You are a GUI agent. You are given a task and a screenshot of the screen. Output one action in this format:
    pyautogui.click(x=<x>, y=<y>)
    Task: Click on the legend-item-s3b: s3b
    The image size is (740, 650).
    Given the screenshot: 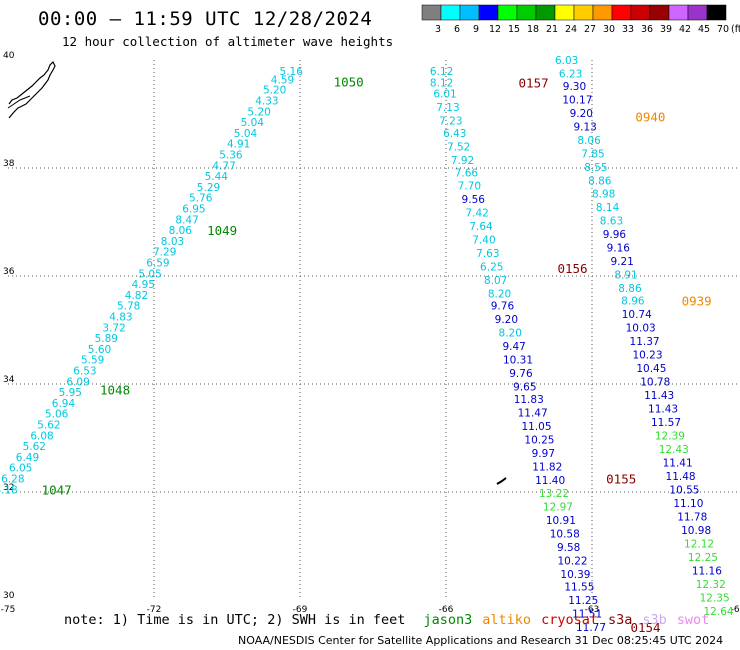 What is the action you would take?
    pyautogui.click(x=654, y=620)
    